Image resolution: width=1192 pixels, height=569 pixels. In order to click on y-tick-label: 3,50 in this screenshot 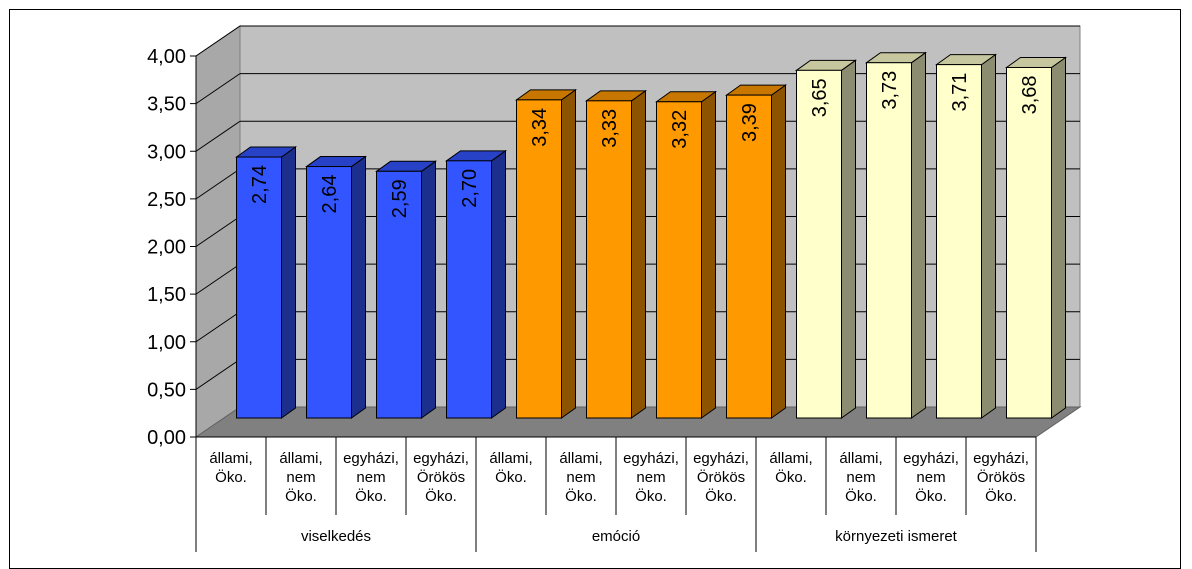, I will do `click(166, 105)`.